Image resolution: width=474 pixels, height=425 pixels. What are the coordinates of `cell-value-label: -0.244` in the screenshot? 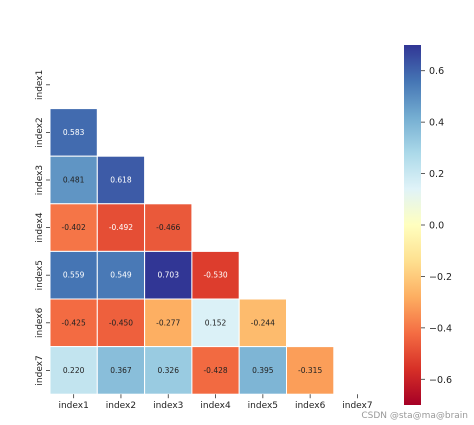 It's located at (263, 322).